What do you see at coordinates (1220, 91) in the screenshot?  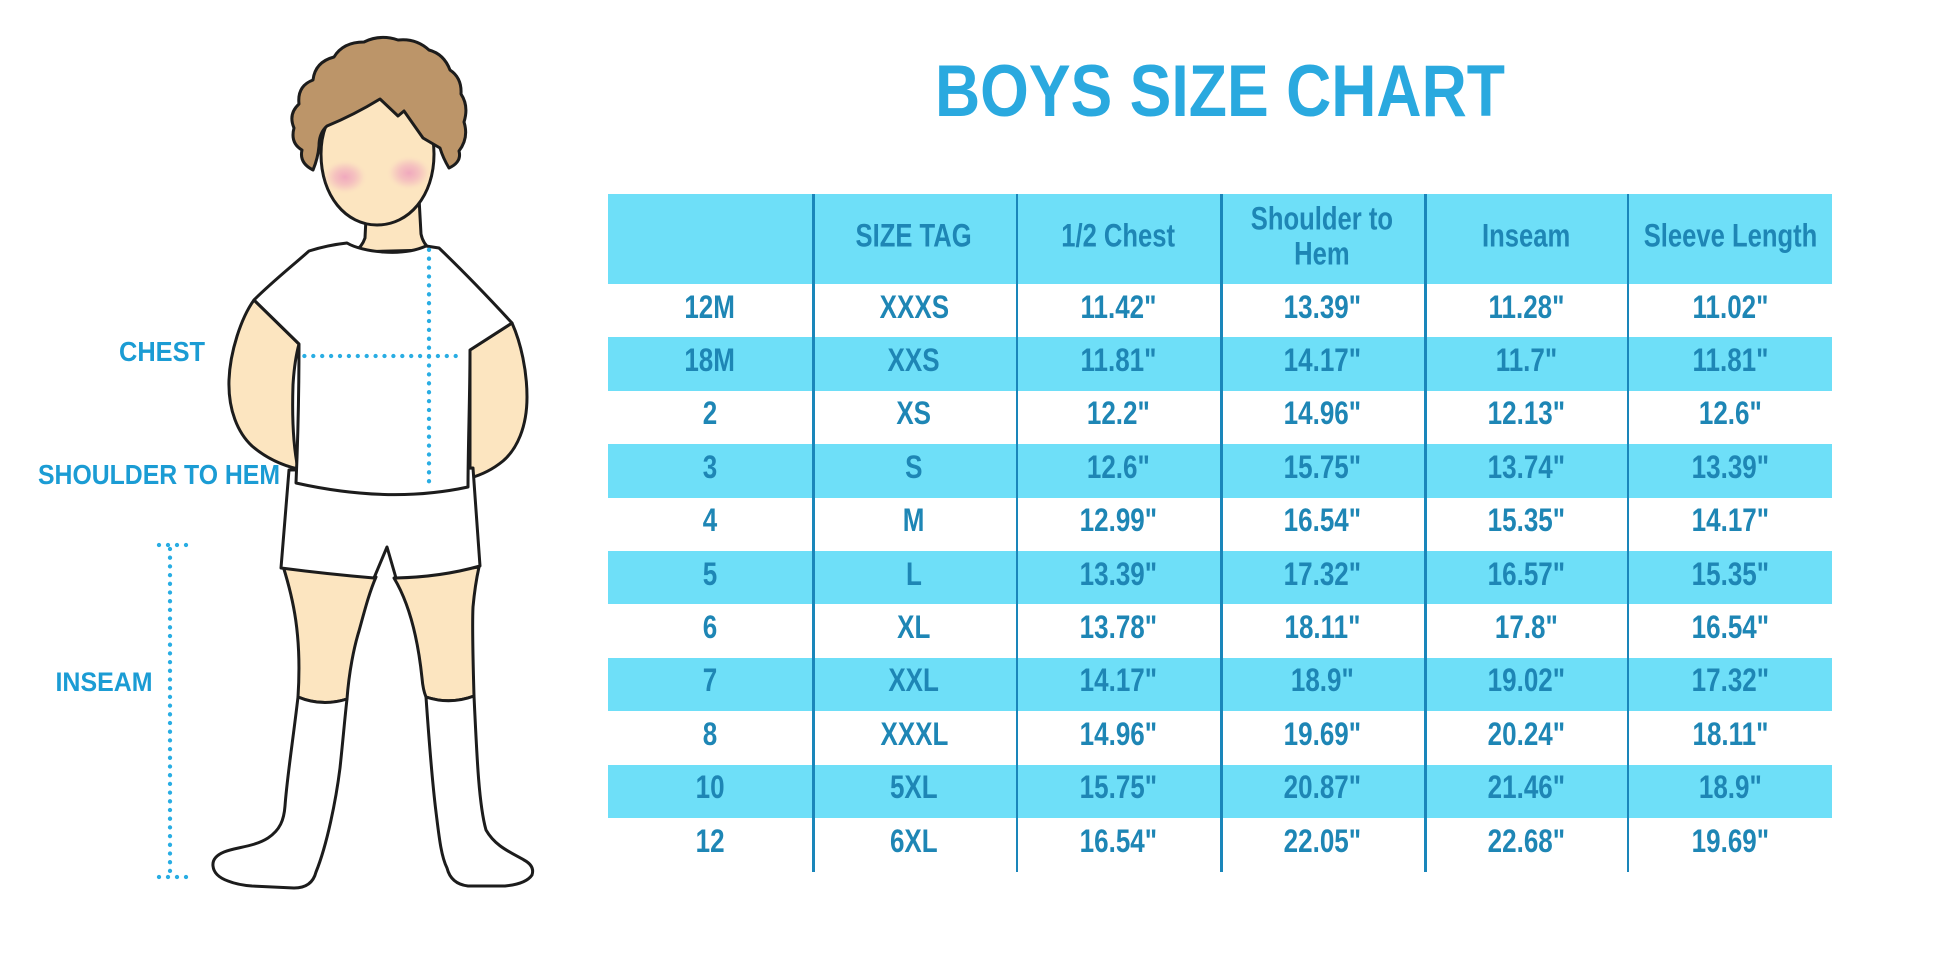 I see `svg-text: BOYS SIZE CHART` at bounding box center [1220, 91].